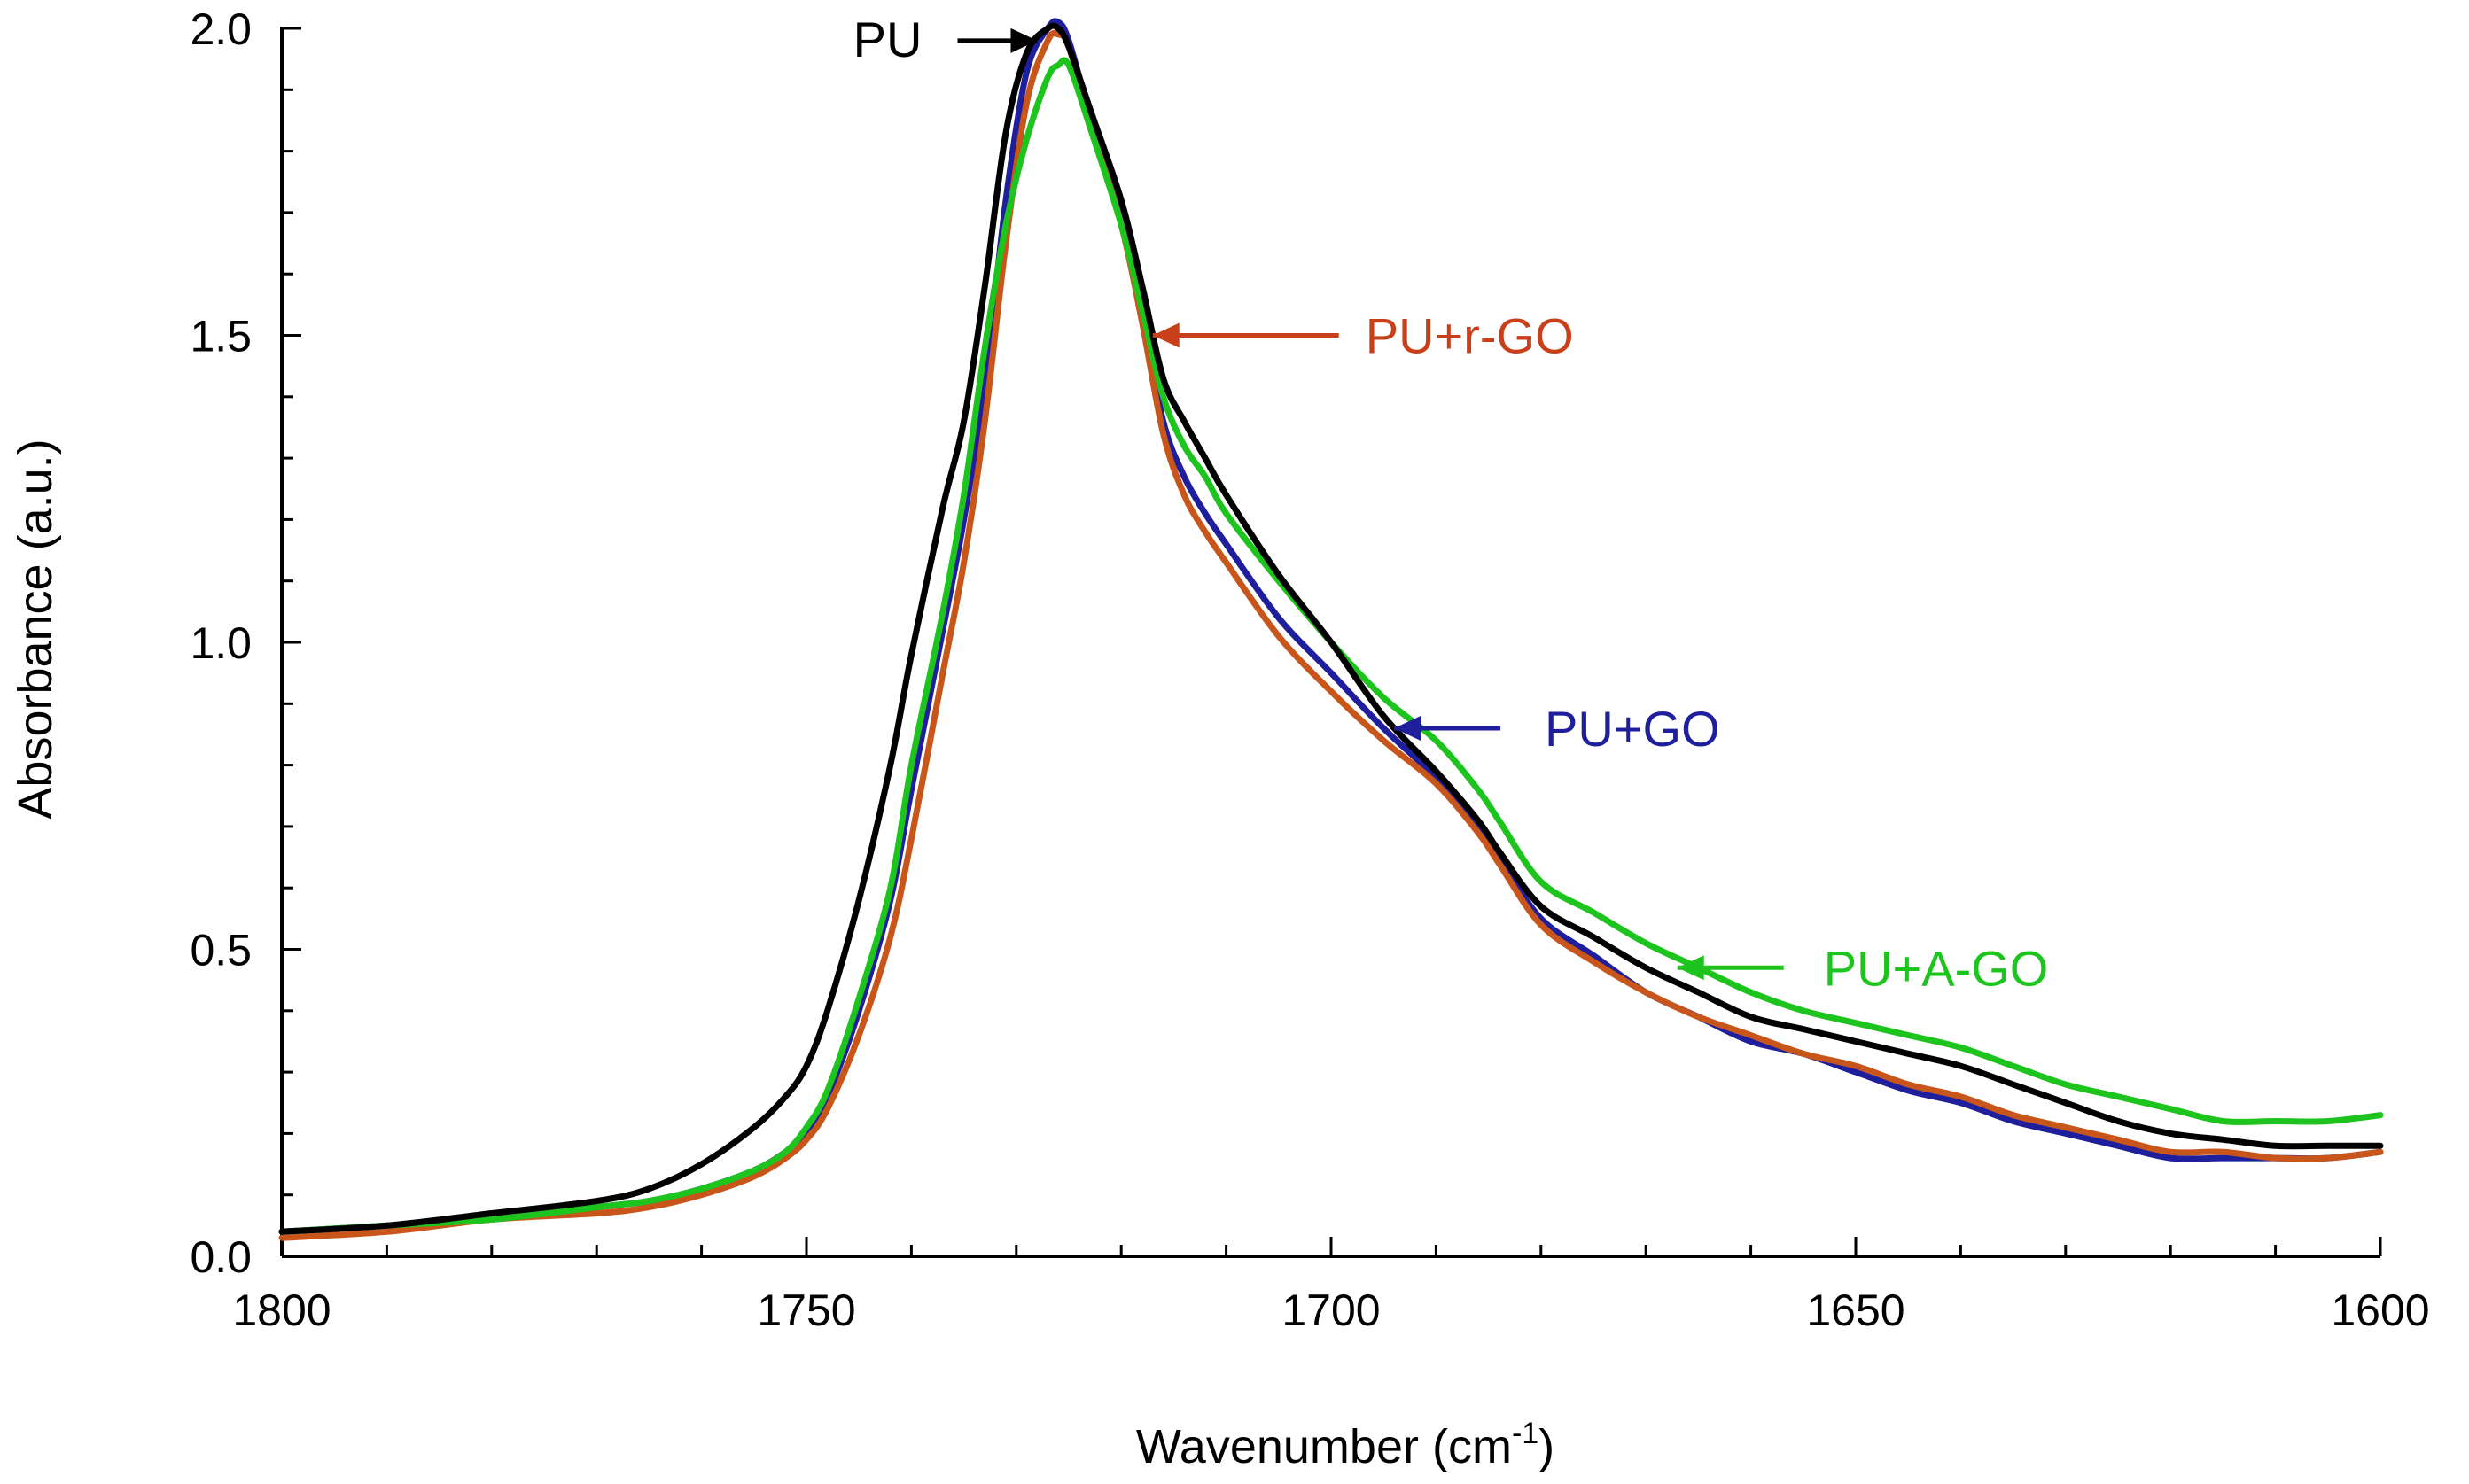 The image size is (2469, 1484). I want to click on y-tick-label: 0.5, so click(221, 950).